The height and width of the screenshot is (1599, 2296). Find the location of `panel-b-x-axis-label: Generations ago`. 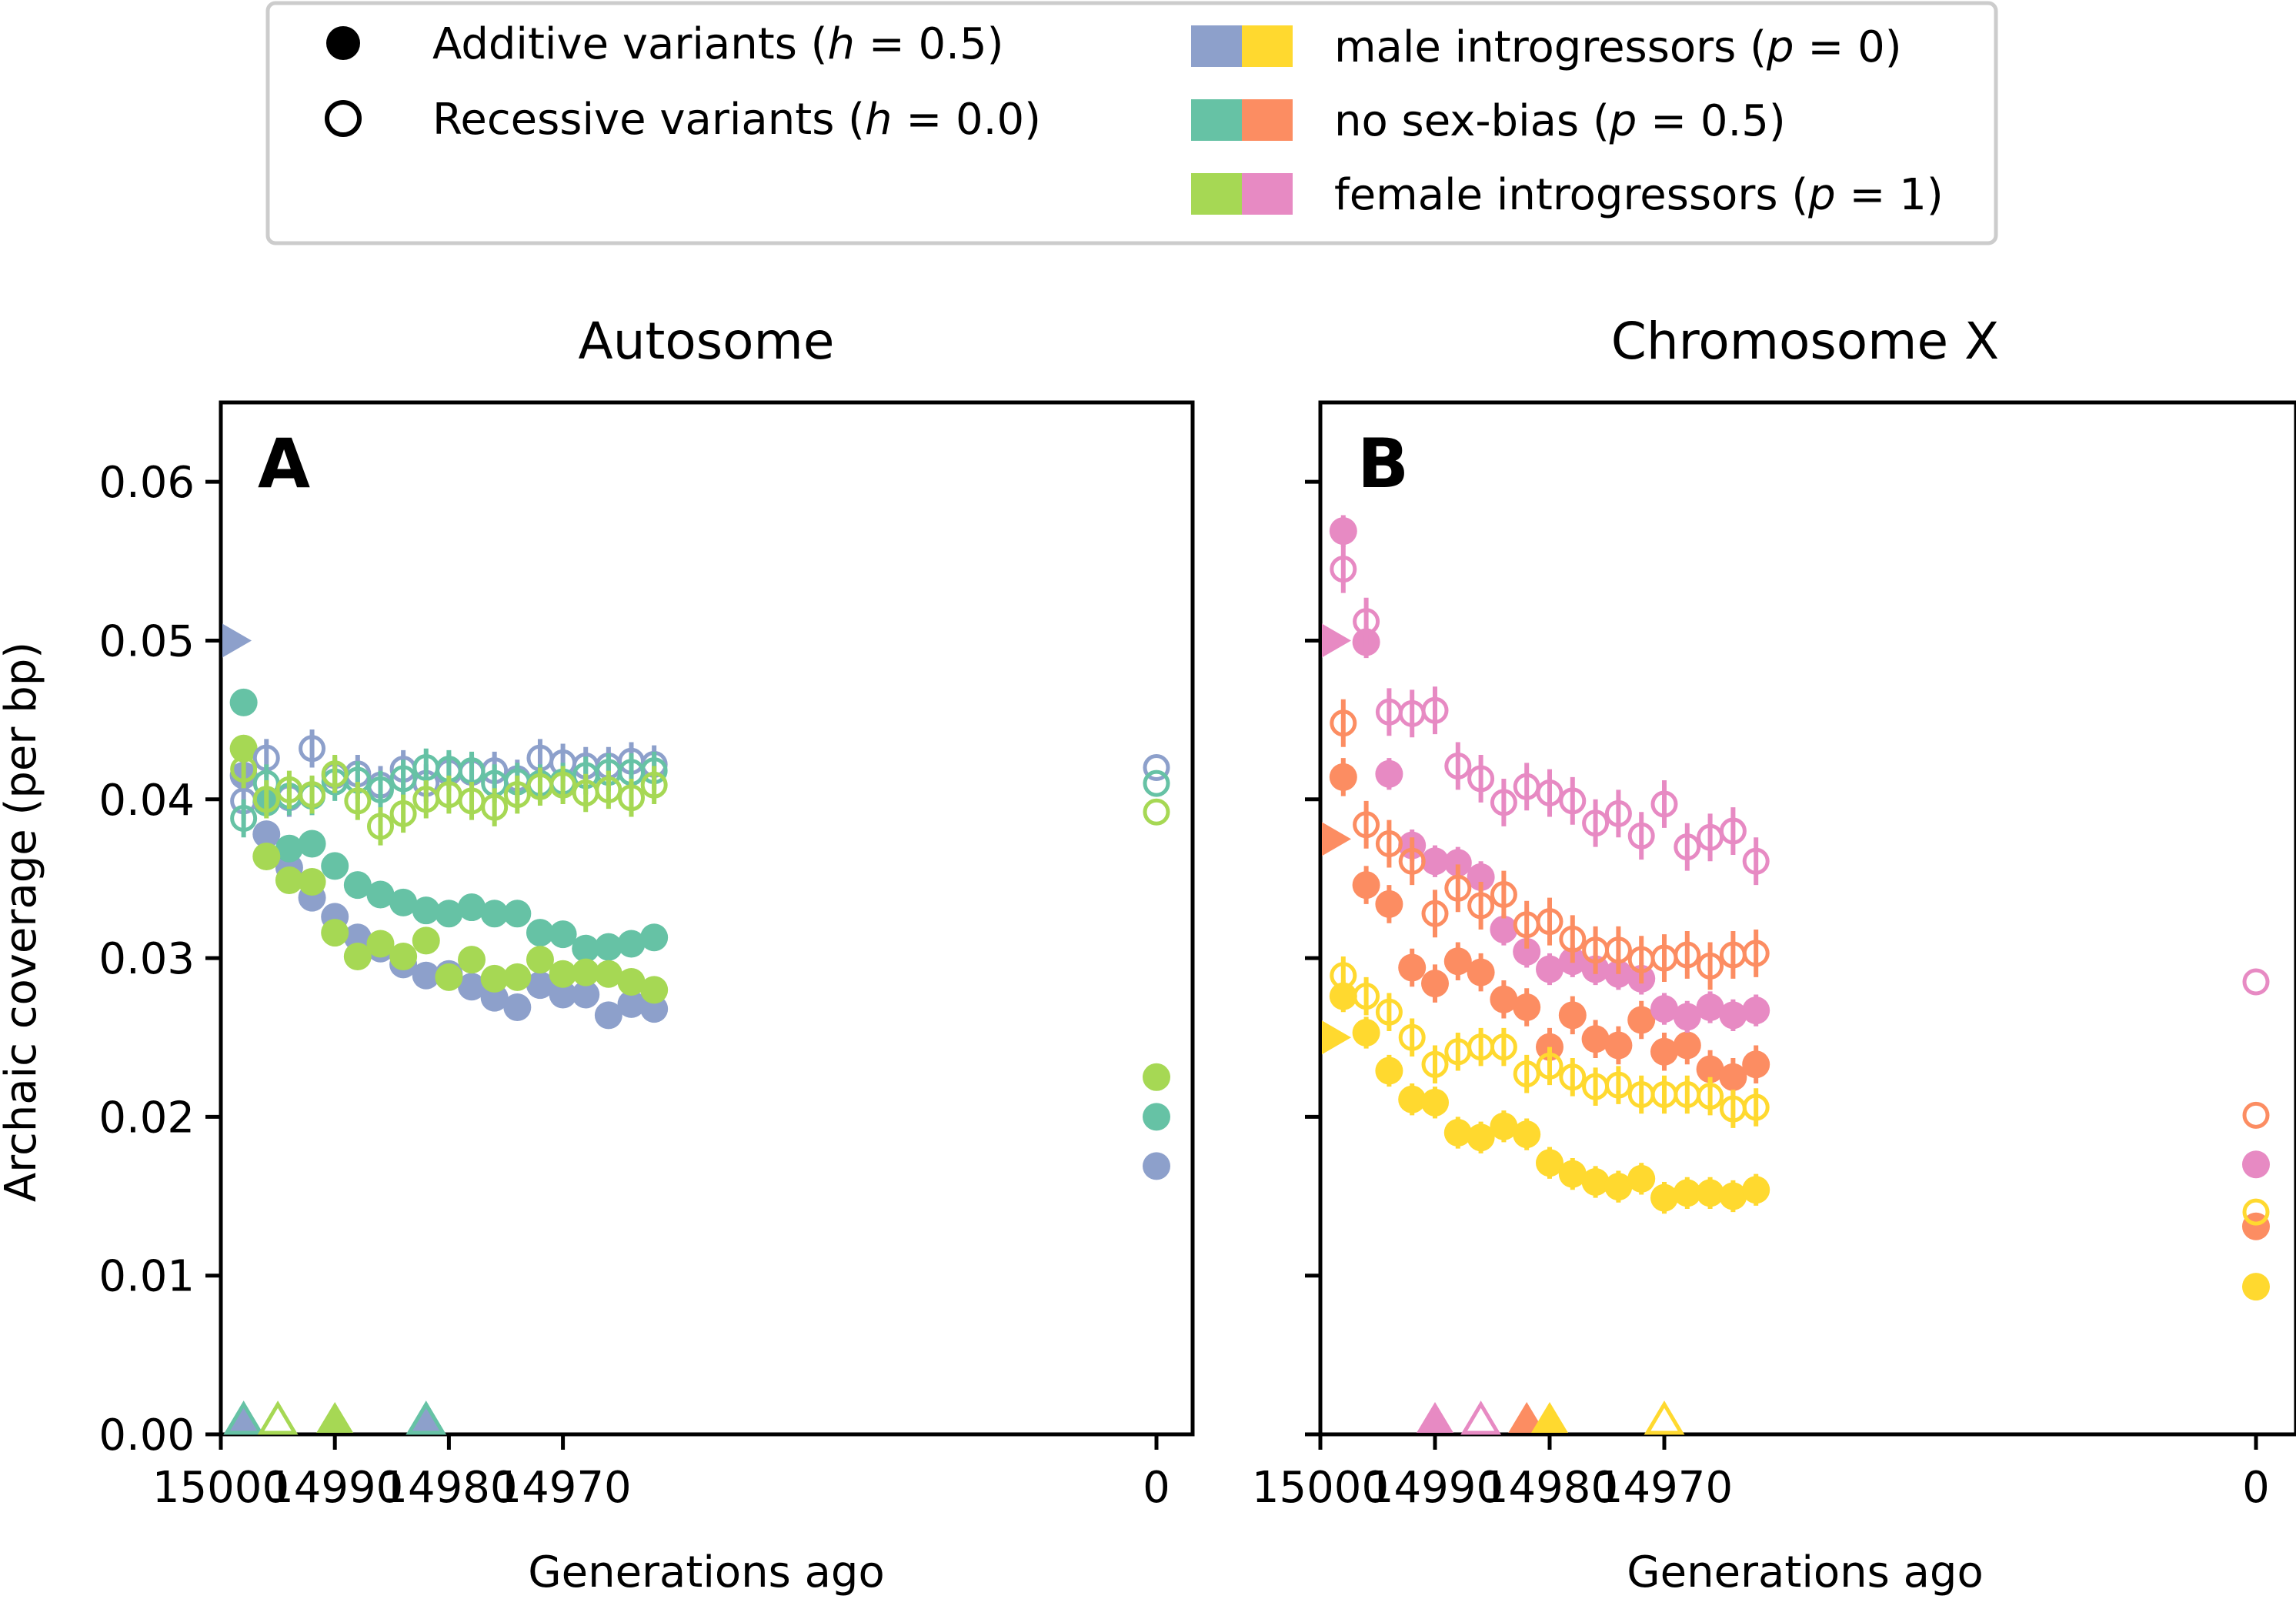

panel-b-x-axis-label: Generations ago is located at coordinates (1805, 1572).